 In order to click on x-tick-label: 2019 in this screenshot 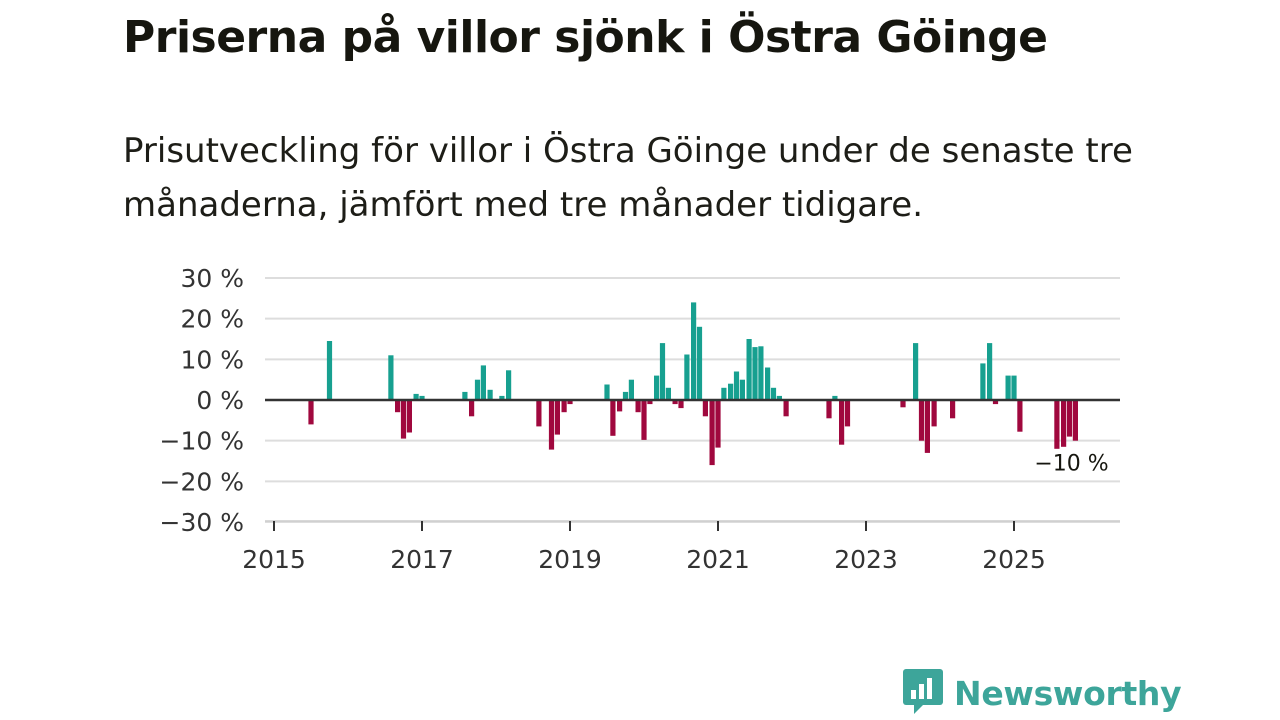, I will do `click(570, 559)`.